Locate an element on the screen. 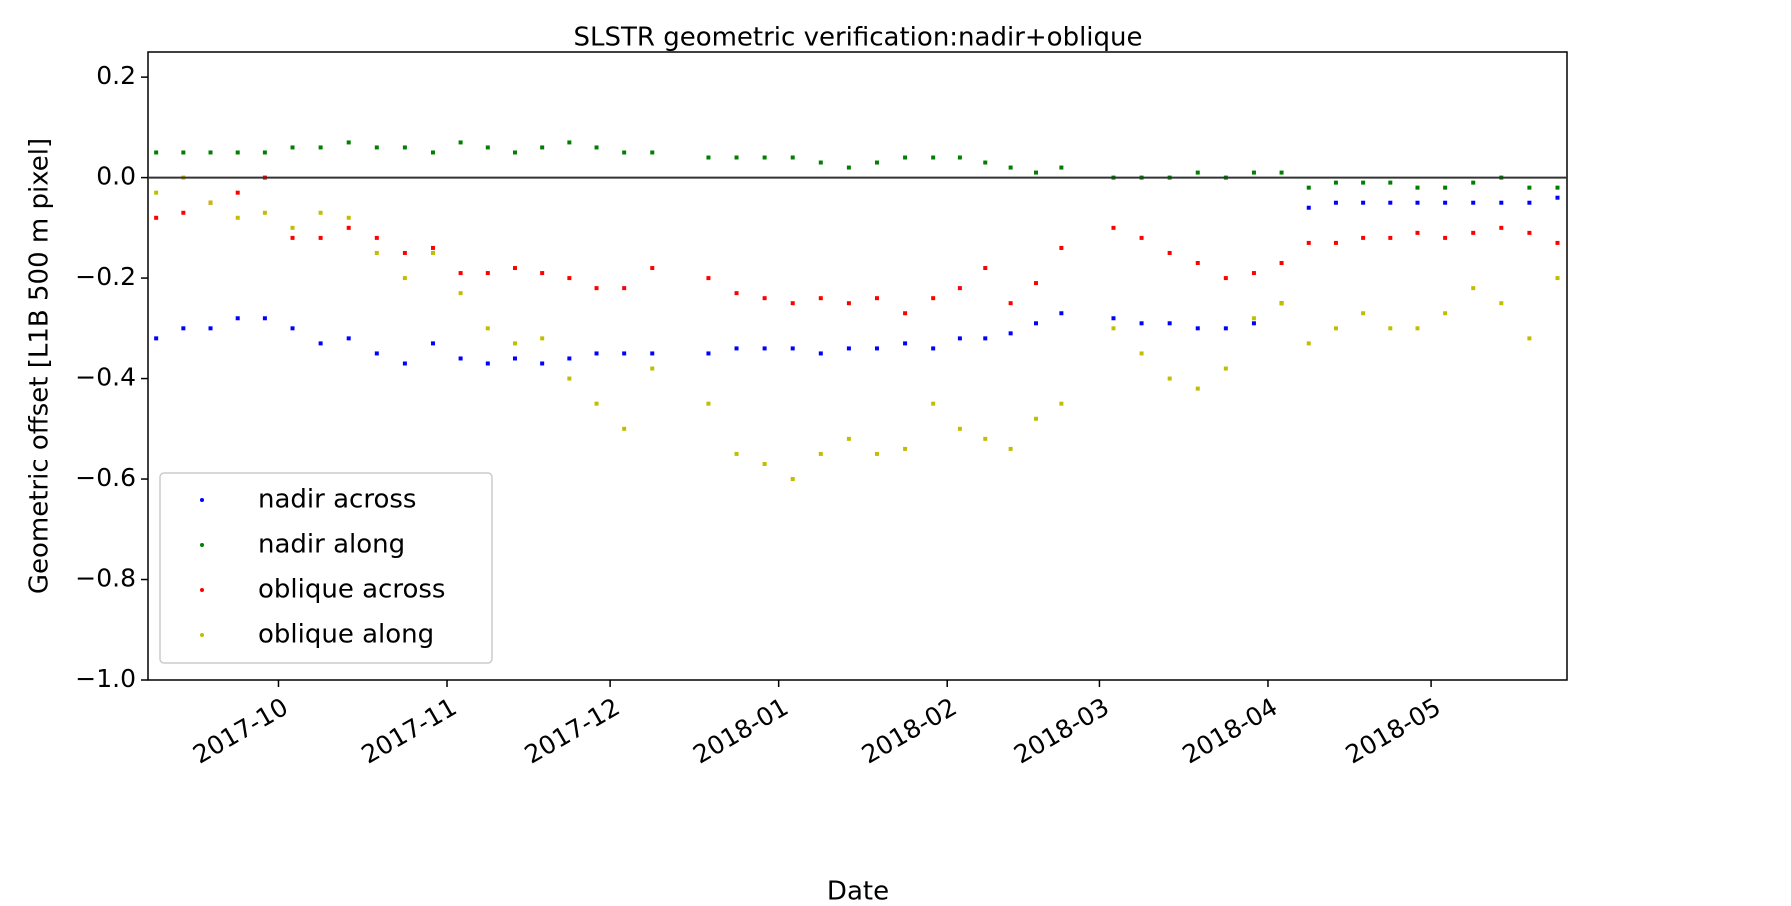  x-tick-label: 2017-12 is located at coordinates (572, 730).